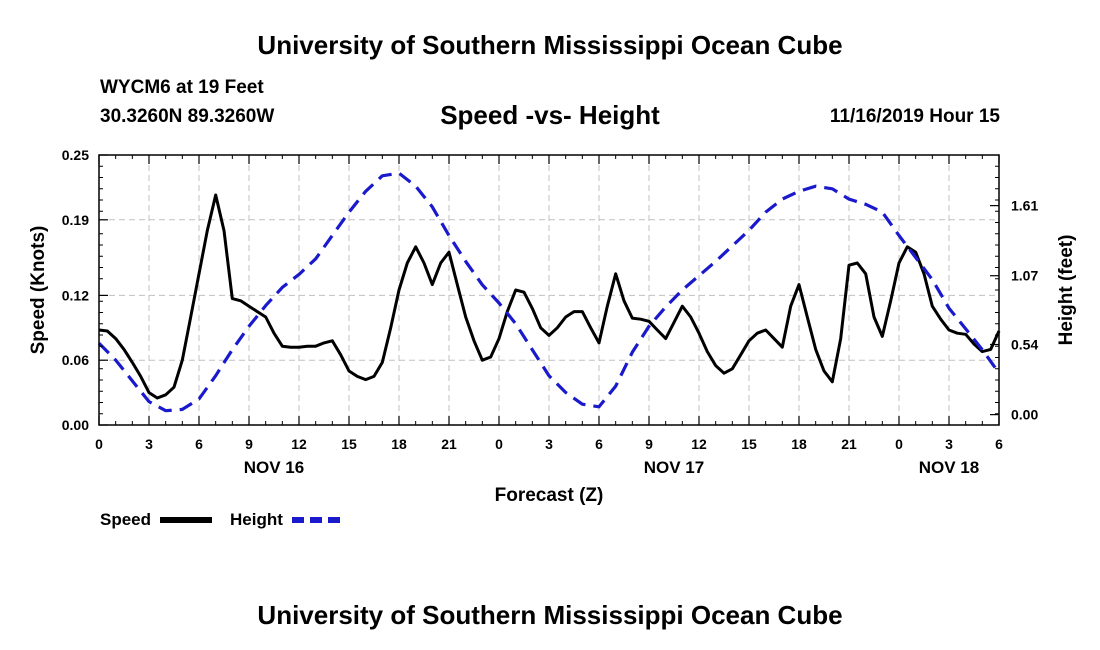 The image size is (1100, 650). What do you see at coordinates (182, 87) in the screenshot?
I see `station-label: WYCM6 at 19 Feet` at bounding box center [182, 87].